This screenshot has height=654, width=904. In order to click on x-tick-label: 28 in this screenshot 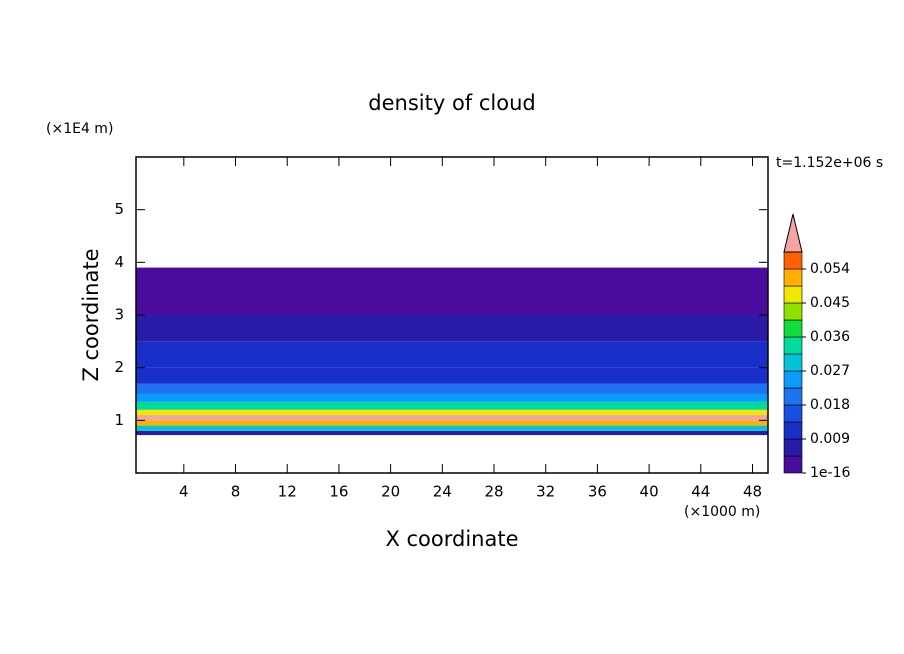, I will do `click(493, 492)`.